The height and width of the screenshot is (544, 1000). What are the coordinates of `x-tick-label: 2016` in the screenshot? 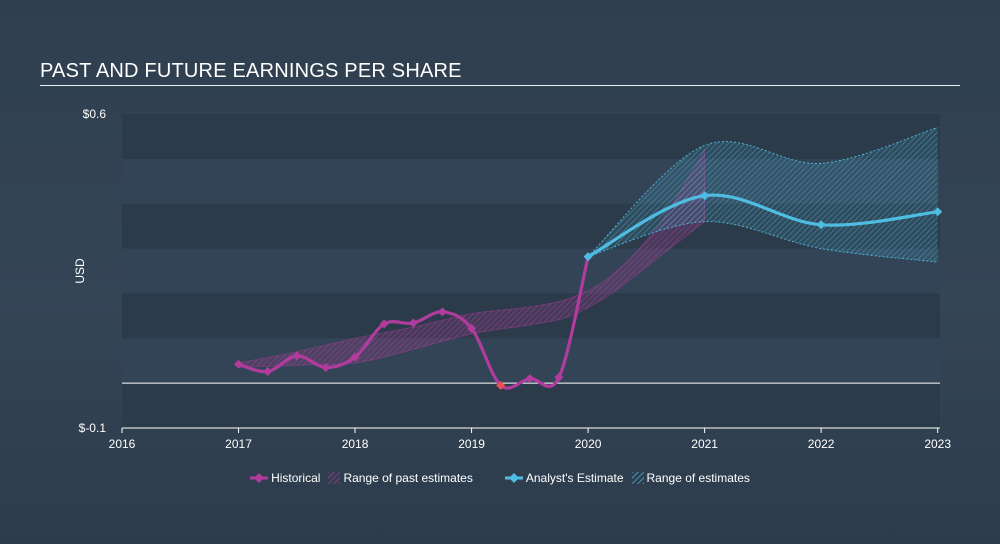 It's located at (122, 444).